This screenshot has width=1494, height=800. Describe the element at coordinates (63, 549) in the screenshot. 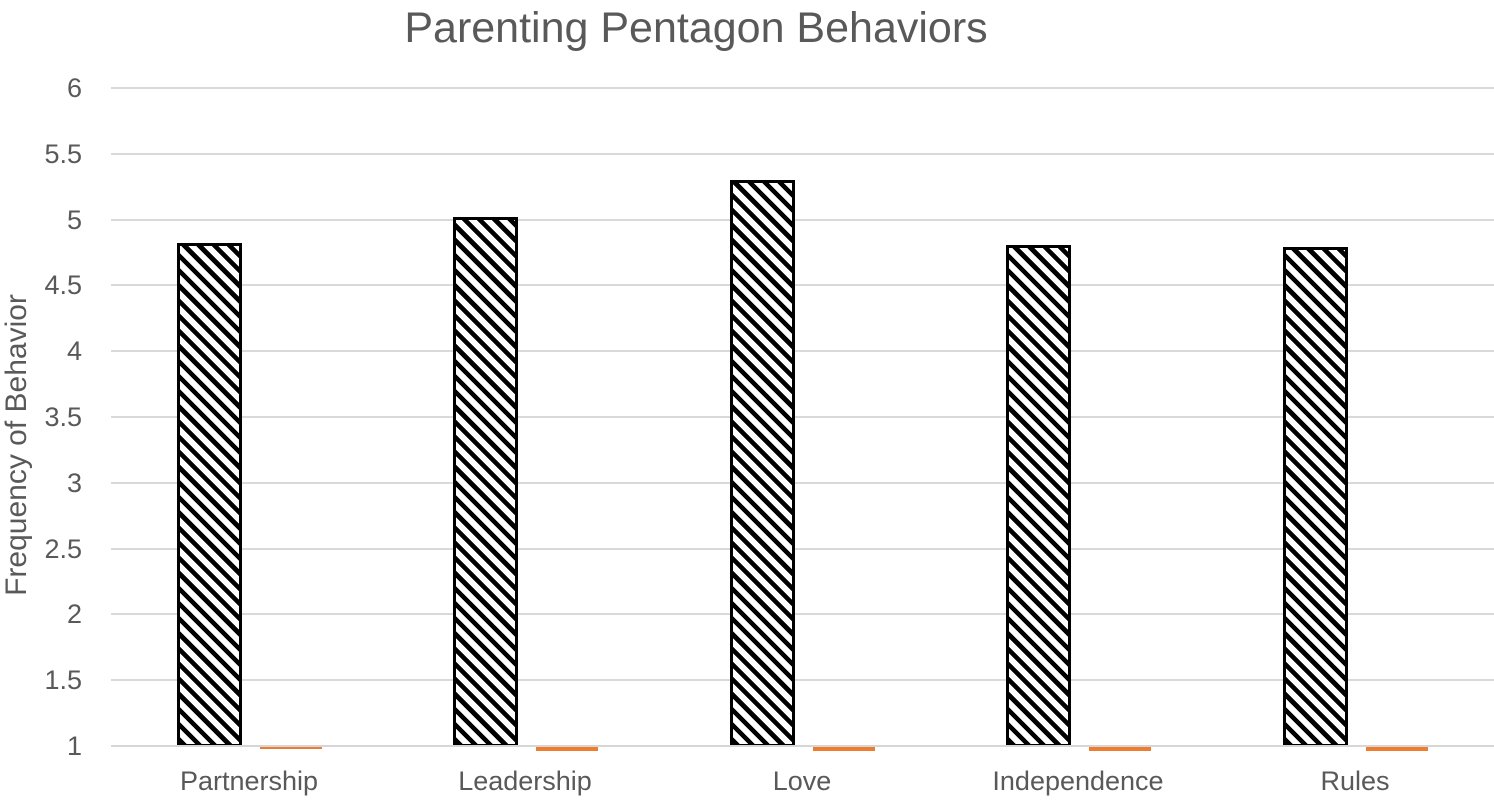

I see `y-tick-label: 2.5` at that location.